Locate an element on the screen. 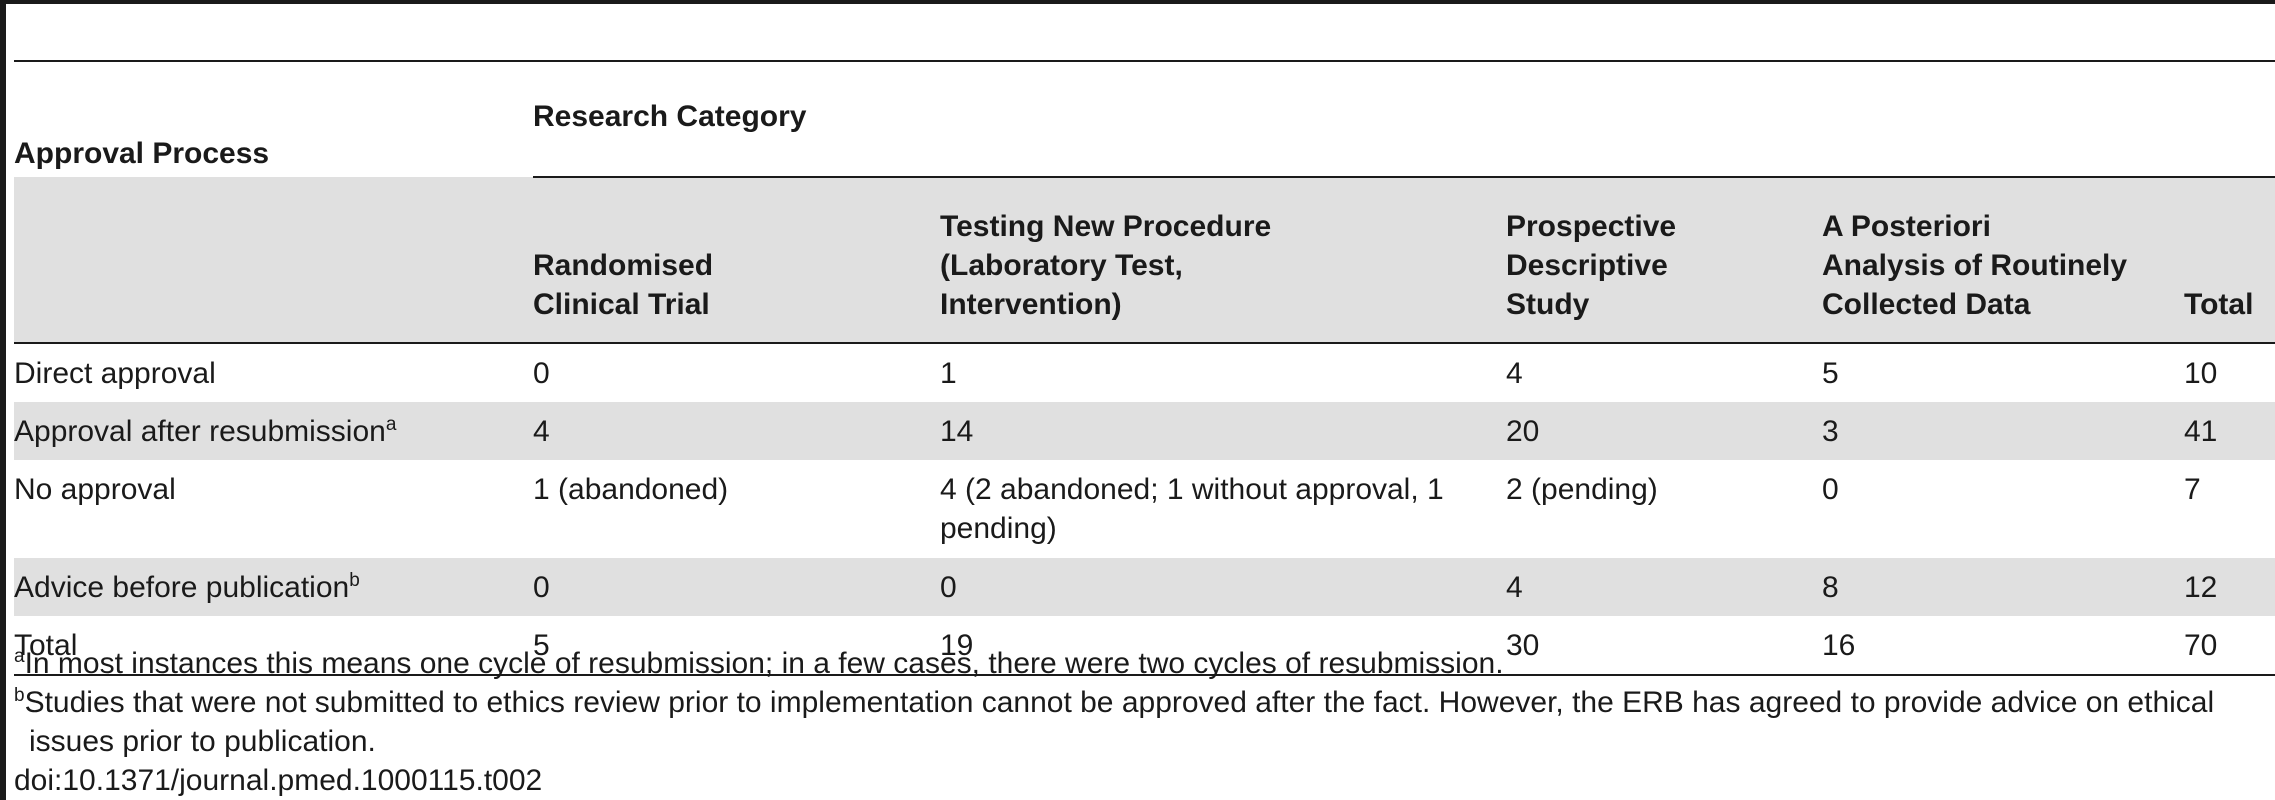 The width and height of the screenshot is (2275, 800). header-line: Randomised is located at coordinates (623, 265).